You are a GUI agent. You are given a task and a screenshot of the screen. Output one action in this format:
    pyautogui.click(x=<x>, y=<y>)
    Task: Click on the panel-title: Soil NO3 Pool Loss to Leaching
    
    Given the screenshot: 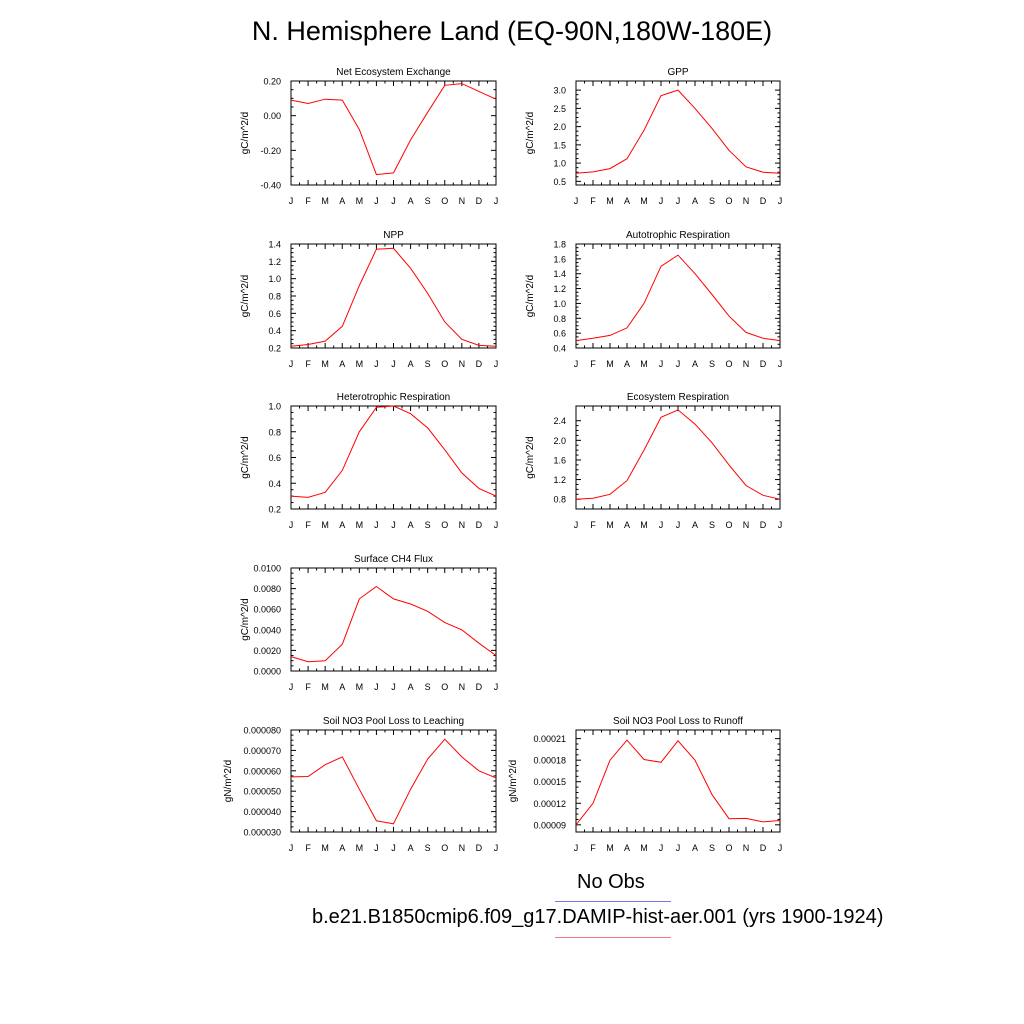 What is the action you would take?
    pyautogui.click(x=393, y=721)
    